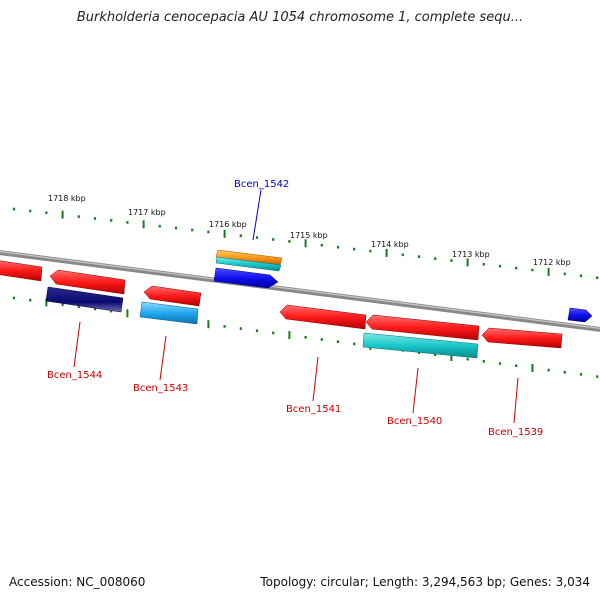 This screenshot has height=600, width=600. I want to click on gene-label-bcen-1540: Bcen_1540, so click(414, 421).